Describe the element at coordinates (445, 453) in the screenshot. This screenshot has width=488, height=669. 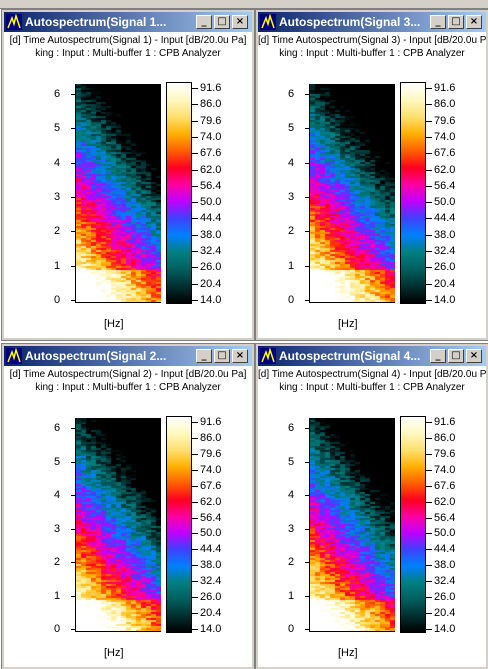
I see `colorbar-label: 79.6` at that location.